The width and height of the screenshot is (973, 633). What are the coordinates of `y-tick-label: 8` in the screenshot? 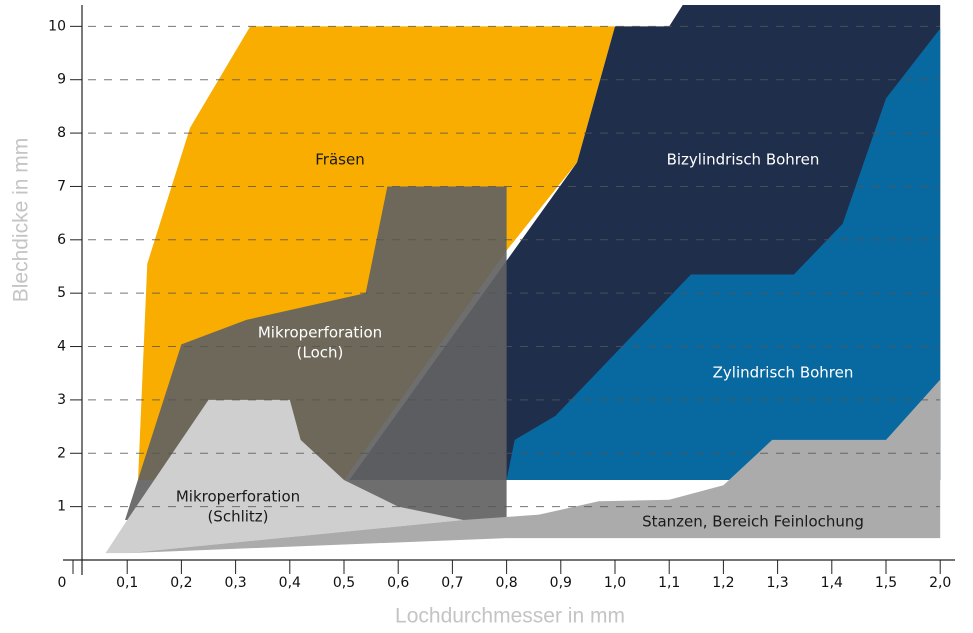 It's located at (61, 133).